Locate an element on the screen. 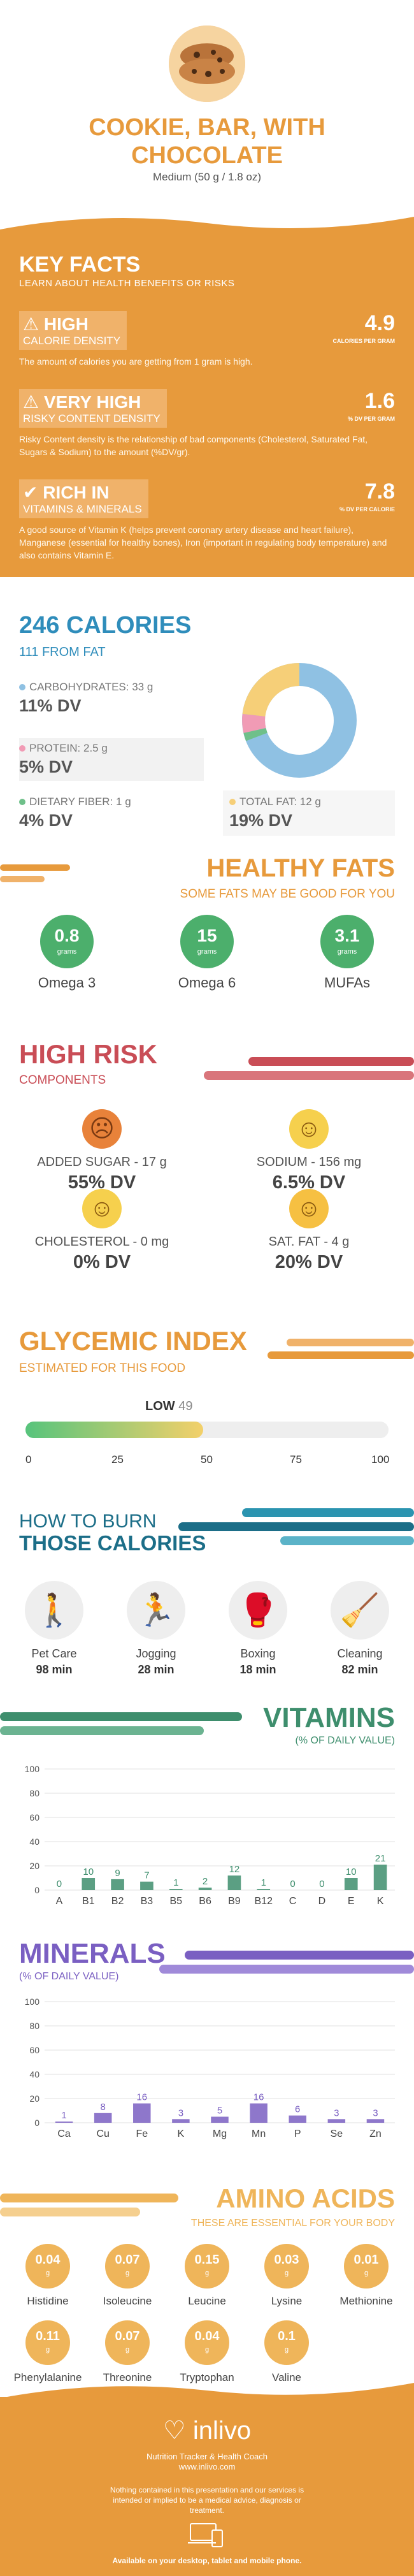 This screenshot has width=414, height=2576. glycemic-bar-fill is located at coordinates (115, 1430).